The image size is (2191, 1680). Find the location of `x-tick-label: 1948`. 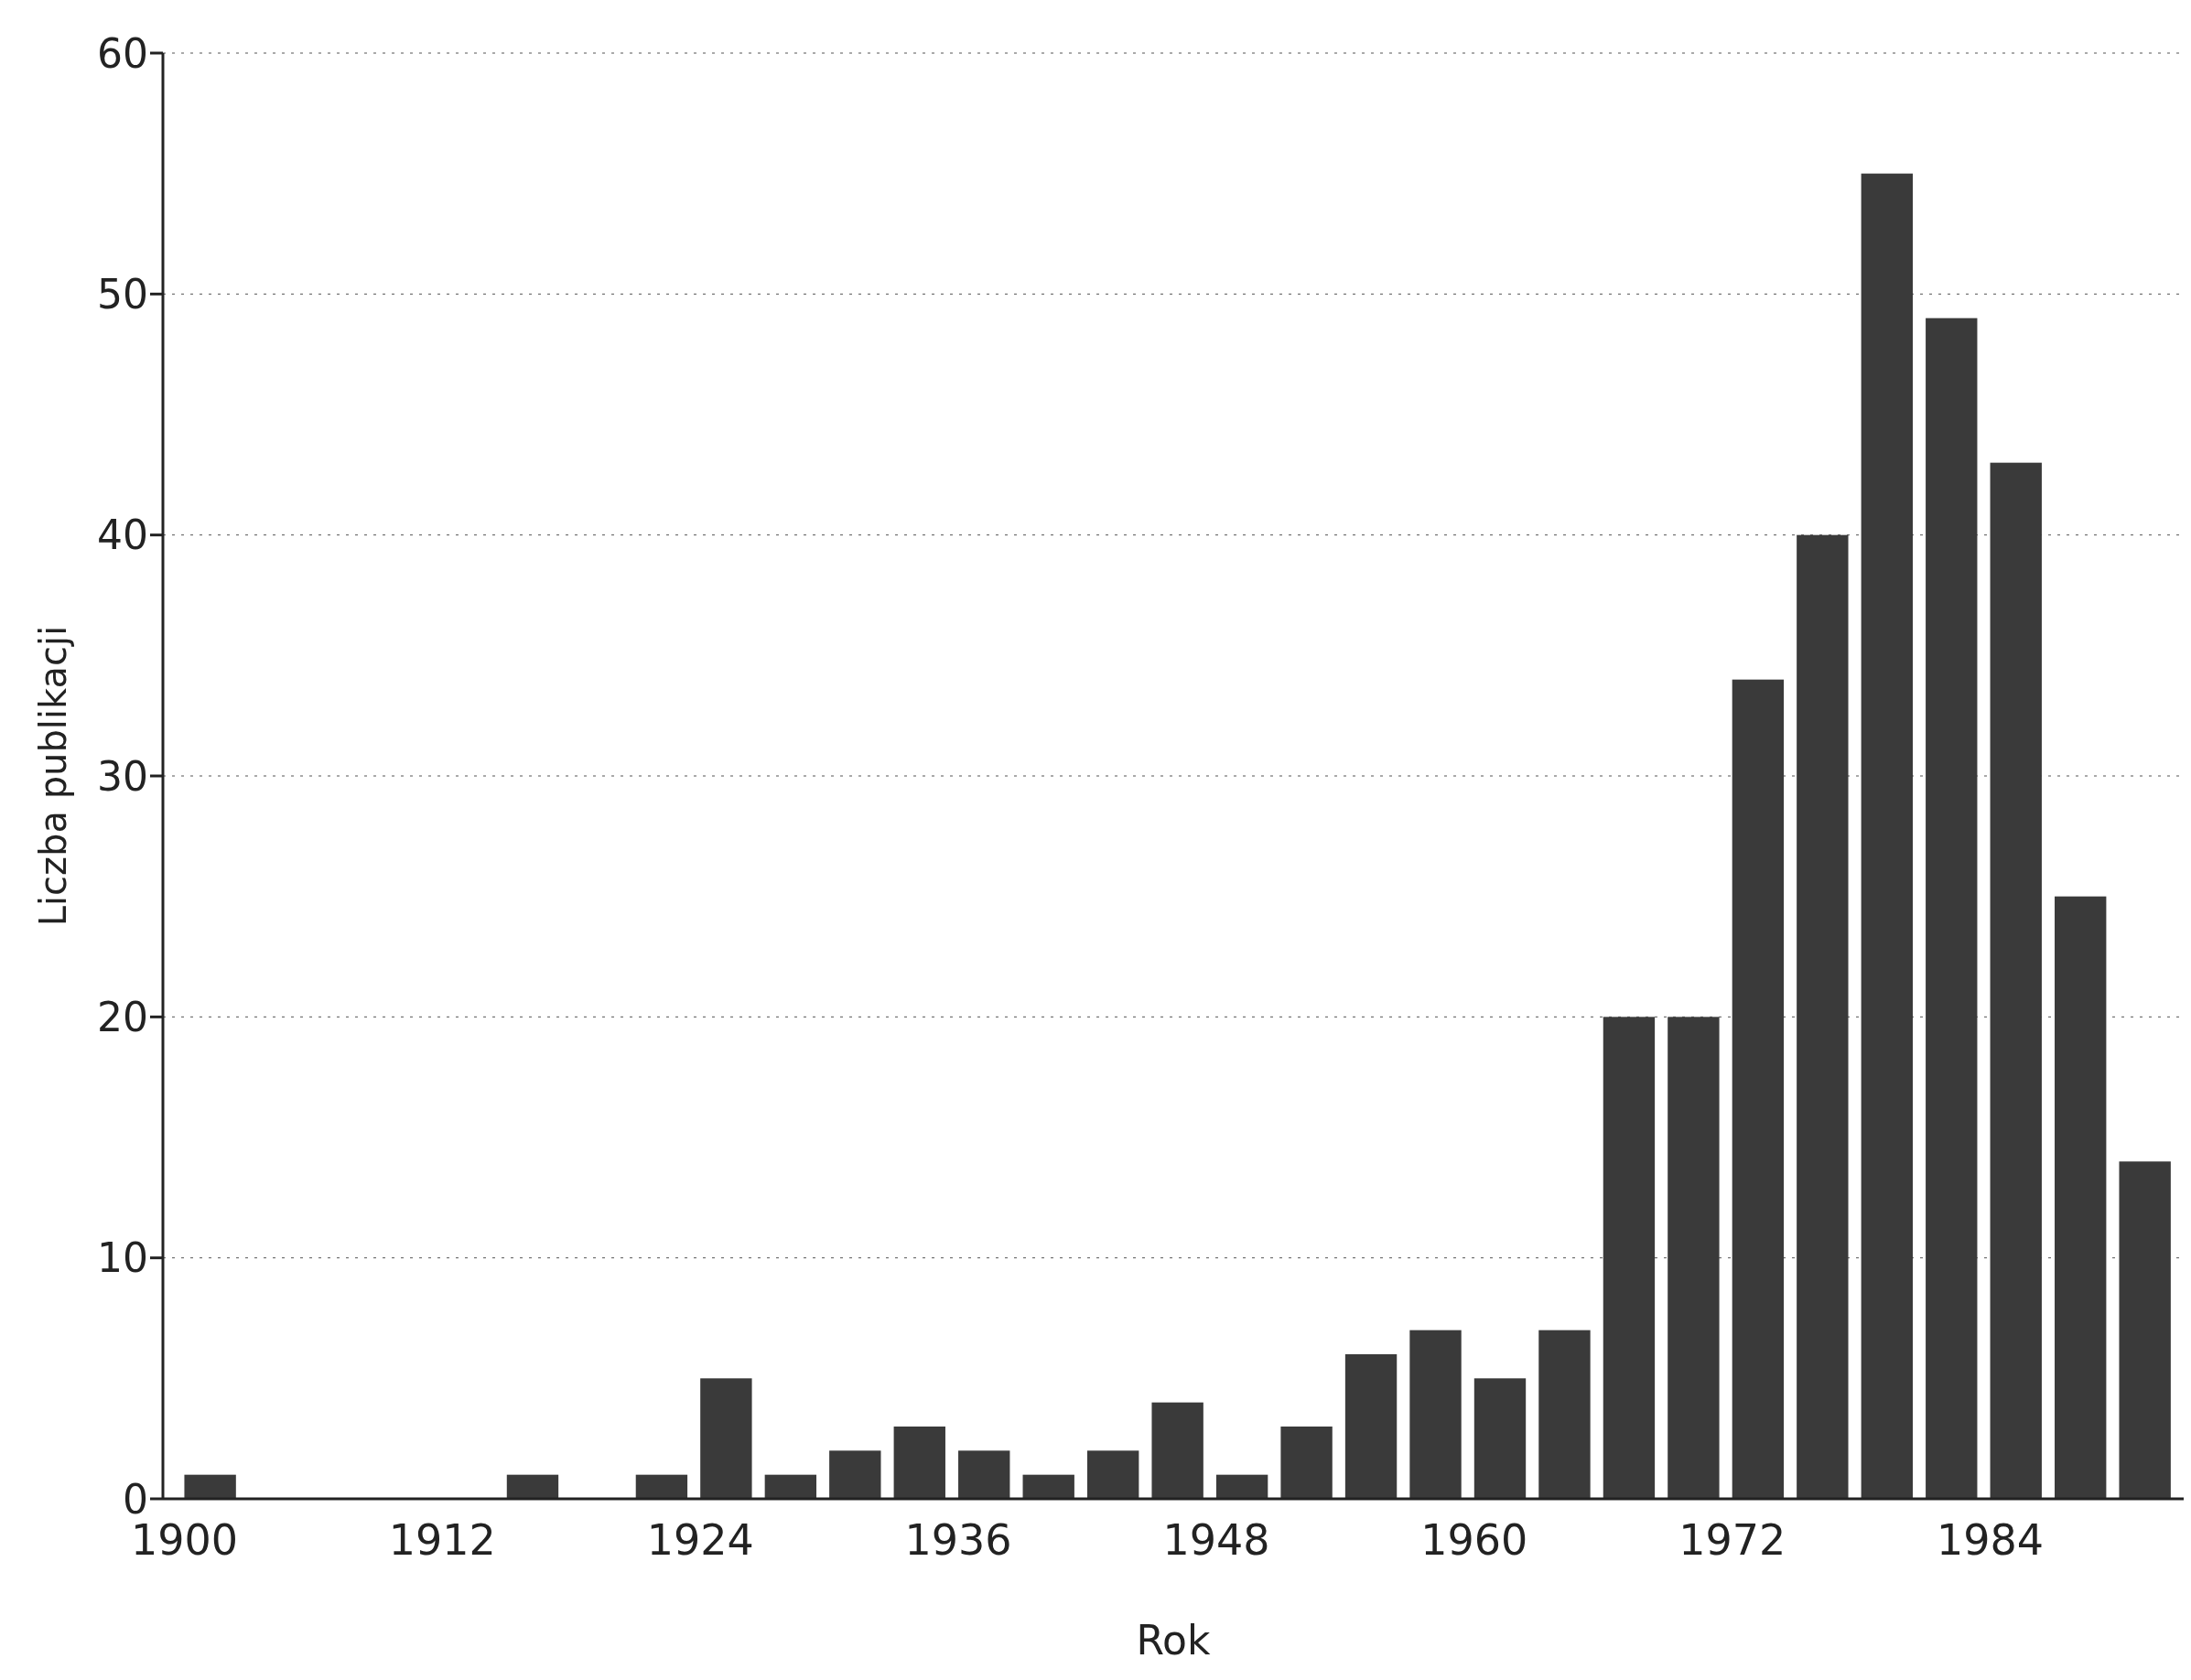

x-tick-label: 1948 is located at coordinates (1216, 1539).